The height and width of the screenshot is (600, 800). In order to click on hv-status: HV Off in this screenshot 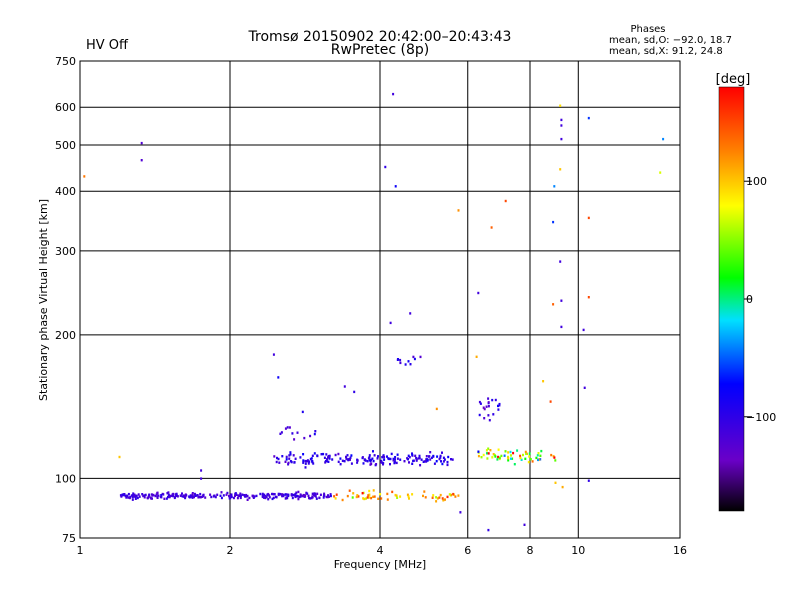, I will do `click(107, 45)`.